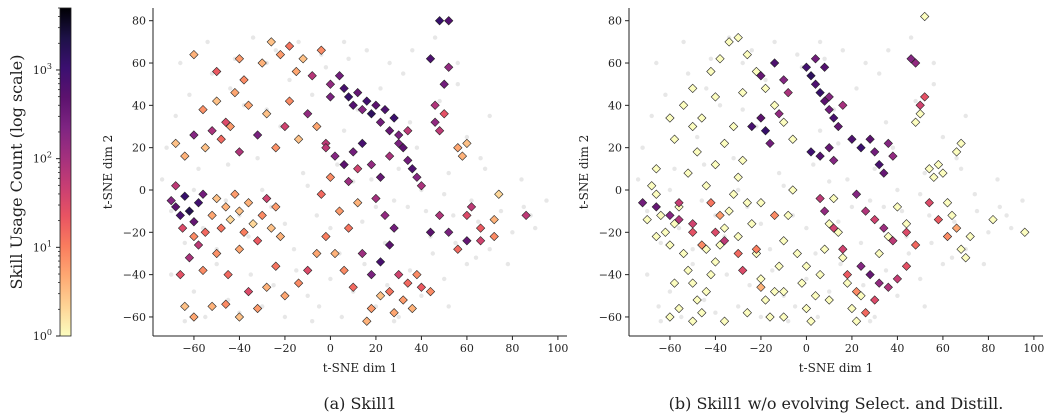 The height and width of the screenshot is (413, 1045). What do you see at coordinates (142, 190) in the screenshot?
I see `y-tick-label: 0` at bounding box center [142, 190].